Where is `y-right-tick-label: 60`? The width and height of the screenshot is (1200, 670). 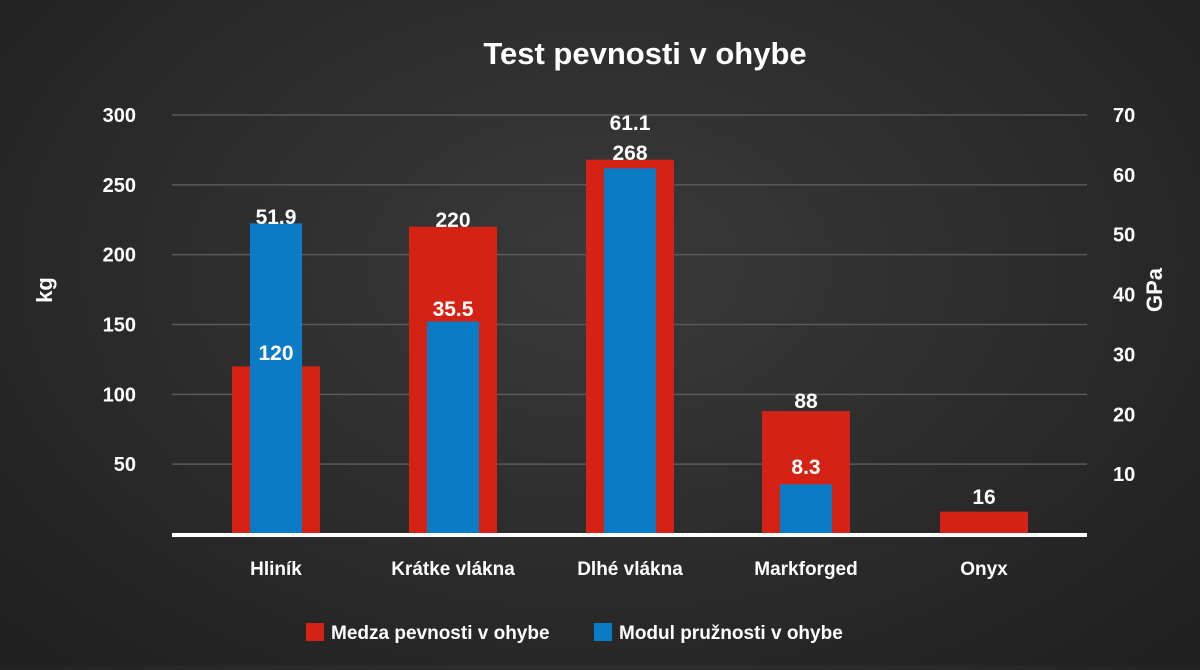
y-right-tick-label: 60 is located at coordinates (1124, 176).